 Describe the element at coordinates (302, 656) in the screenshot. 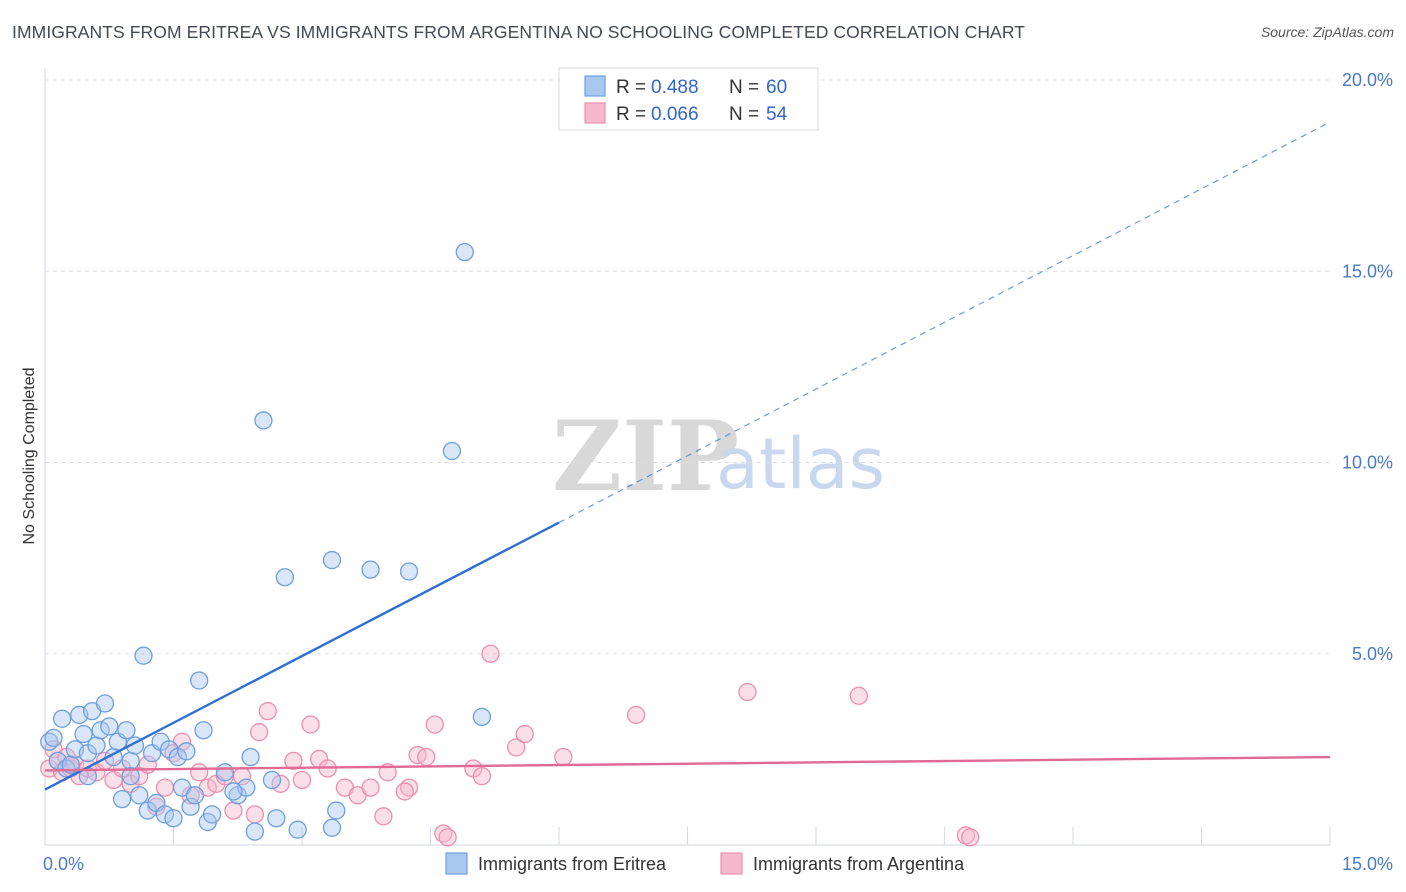

I see `eritrea-trend-line` at that location.